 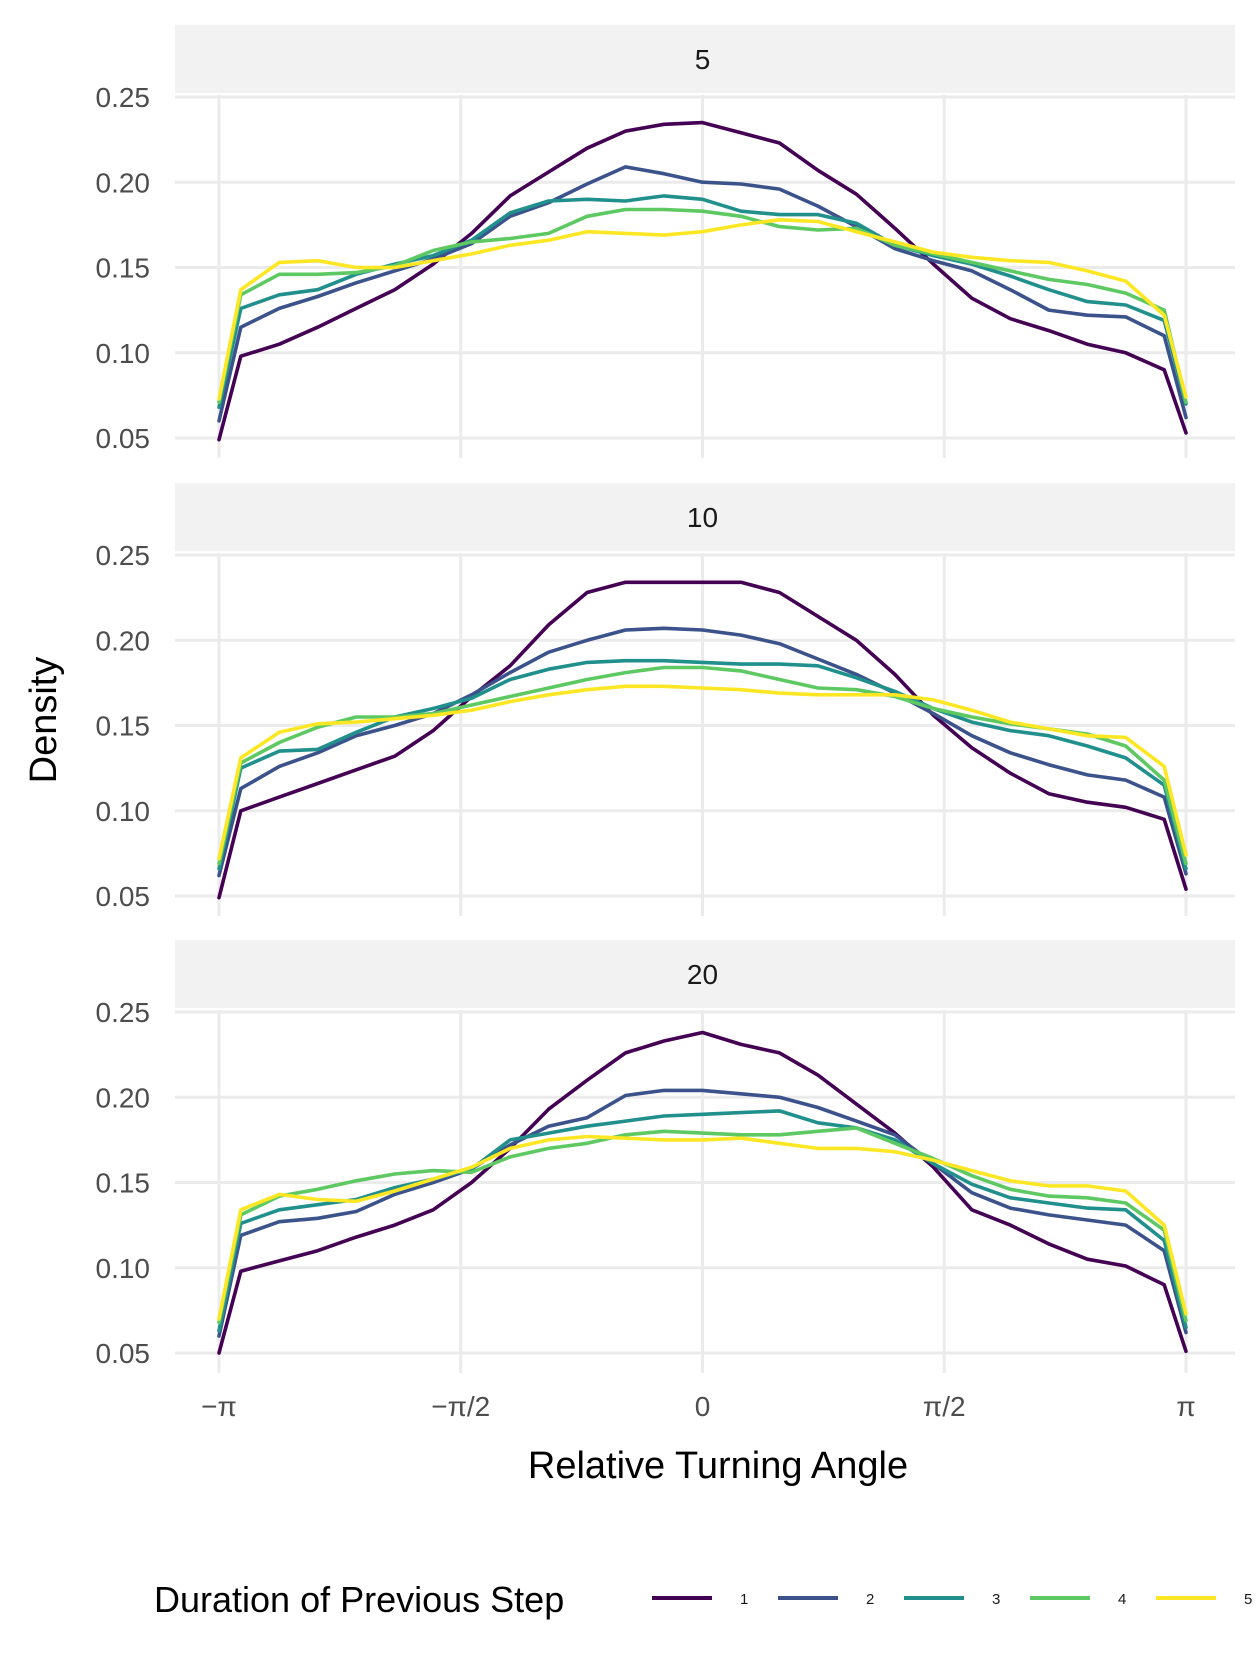 What do you see at coordinates (359, 1599) in the screenshot?
I see `legend-title: Duration of Previous Step` at bounding box center [359, 1599].